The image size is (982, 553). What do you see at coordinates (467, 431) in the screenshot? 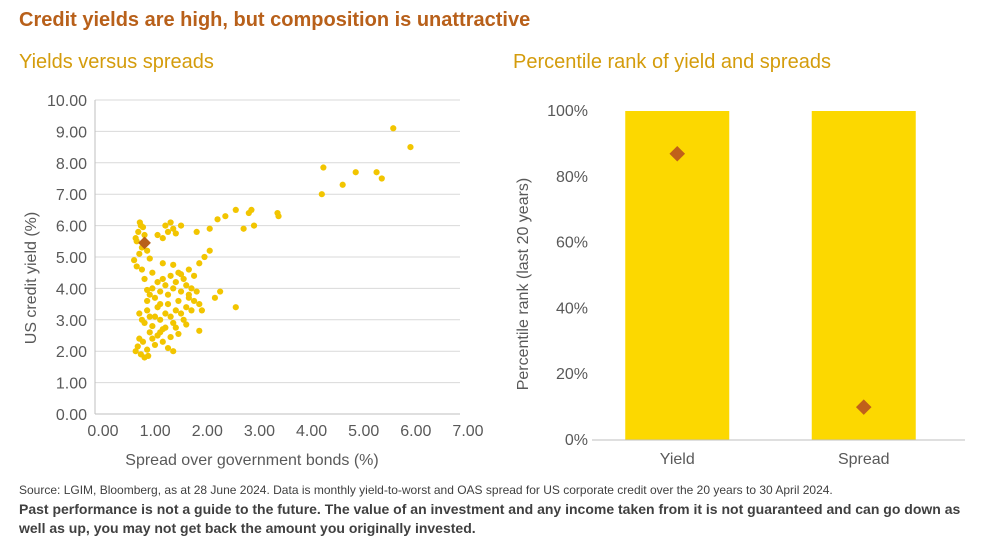
I see `scatter-x-tick: 7.00` at bounding box center [467, 431].